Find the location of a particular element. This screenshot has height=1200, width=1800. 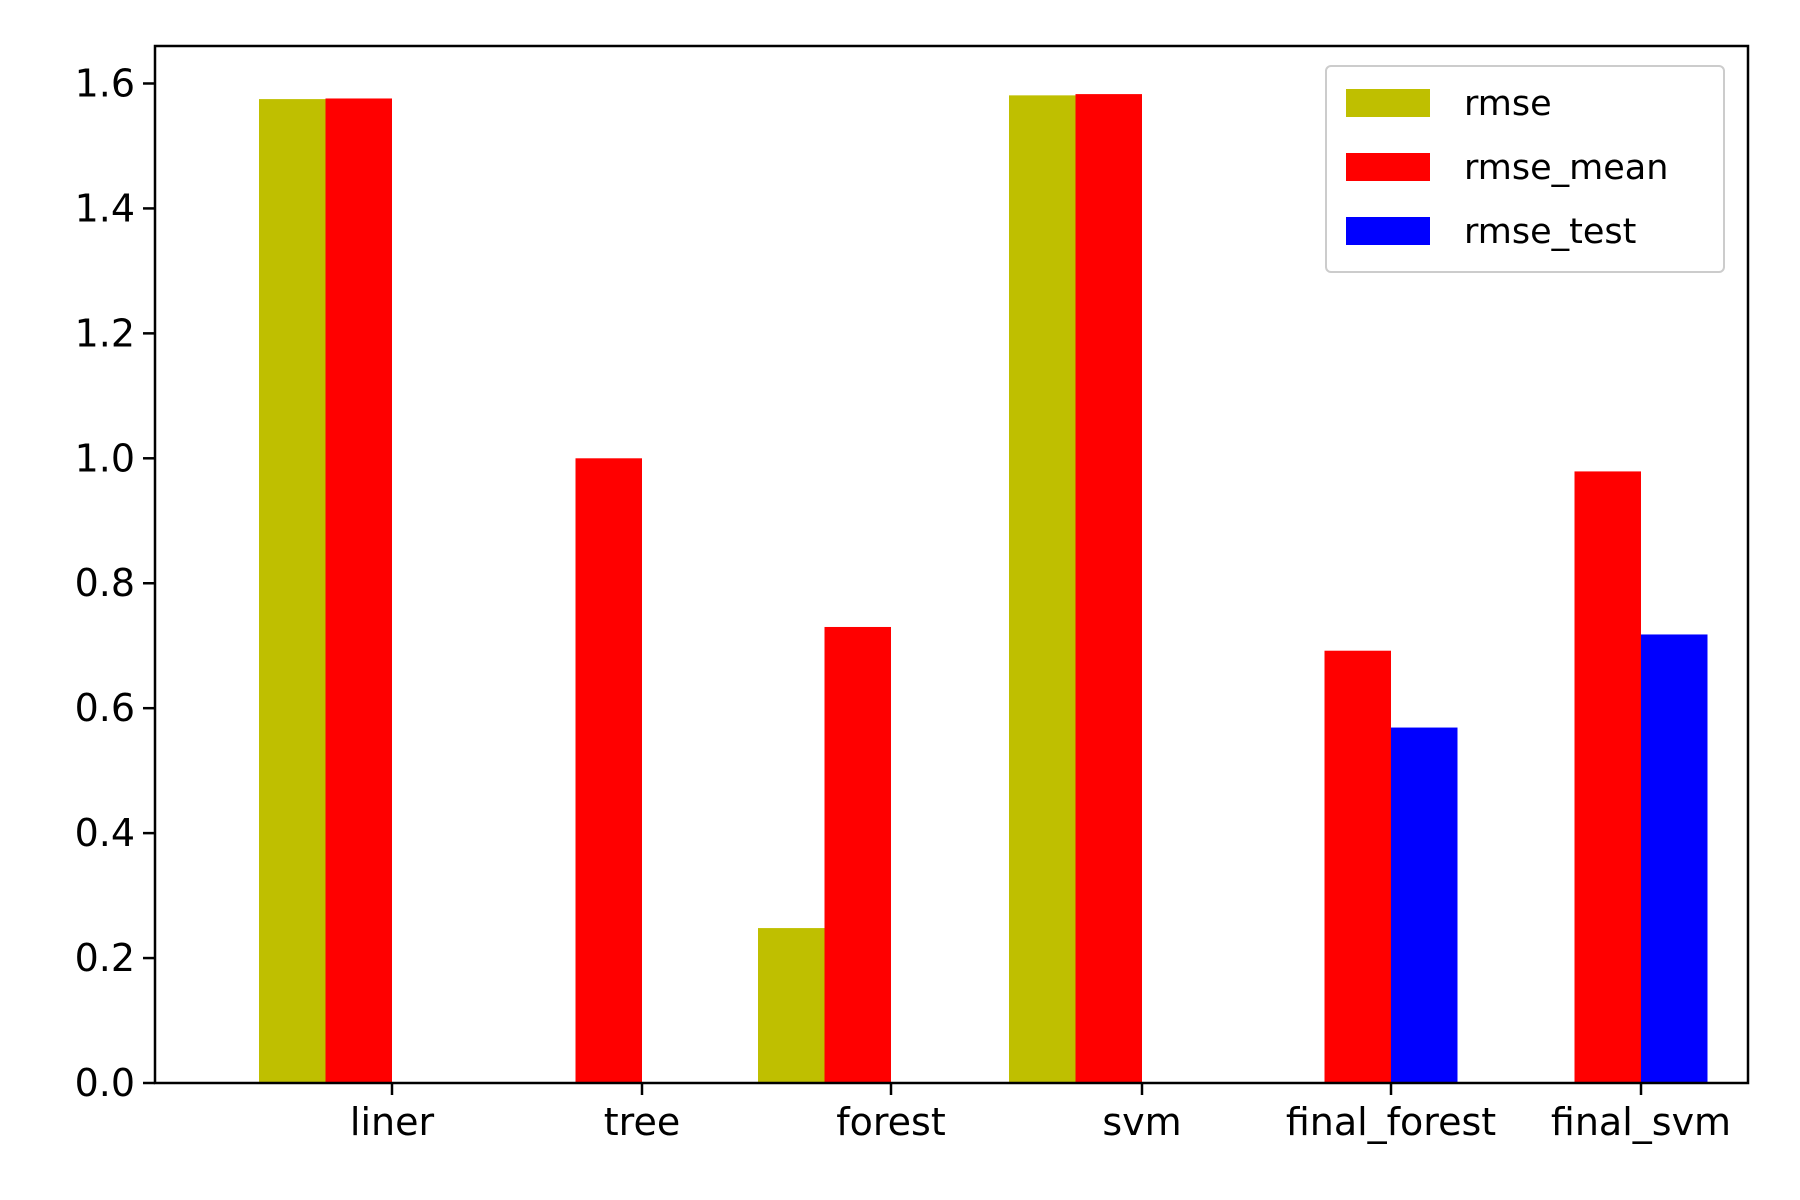

bar-rmse_mean-tree is located at coordinates (608, 770).